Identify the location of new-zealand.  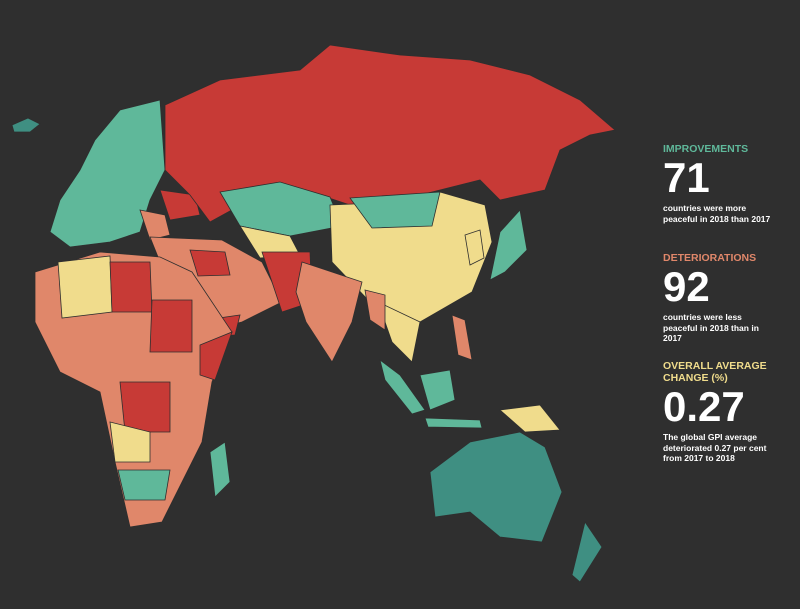
(587, 552).